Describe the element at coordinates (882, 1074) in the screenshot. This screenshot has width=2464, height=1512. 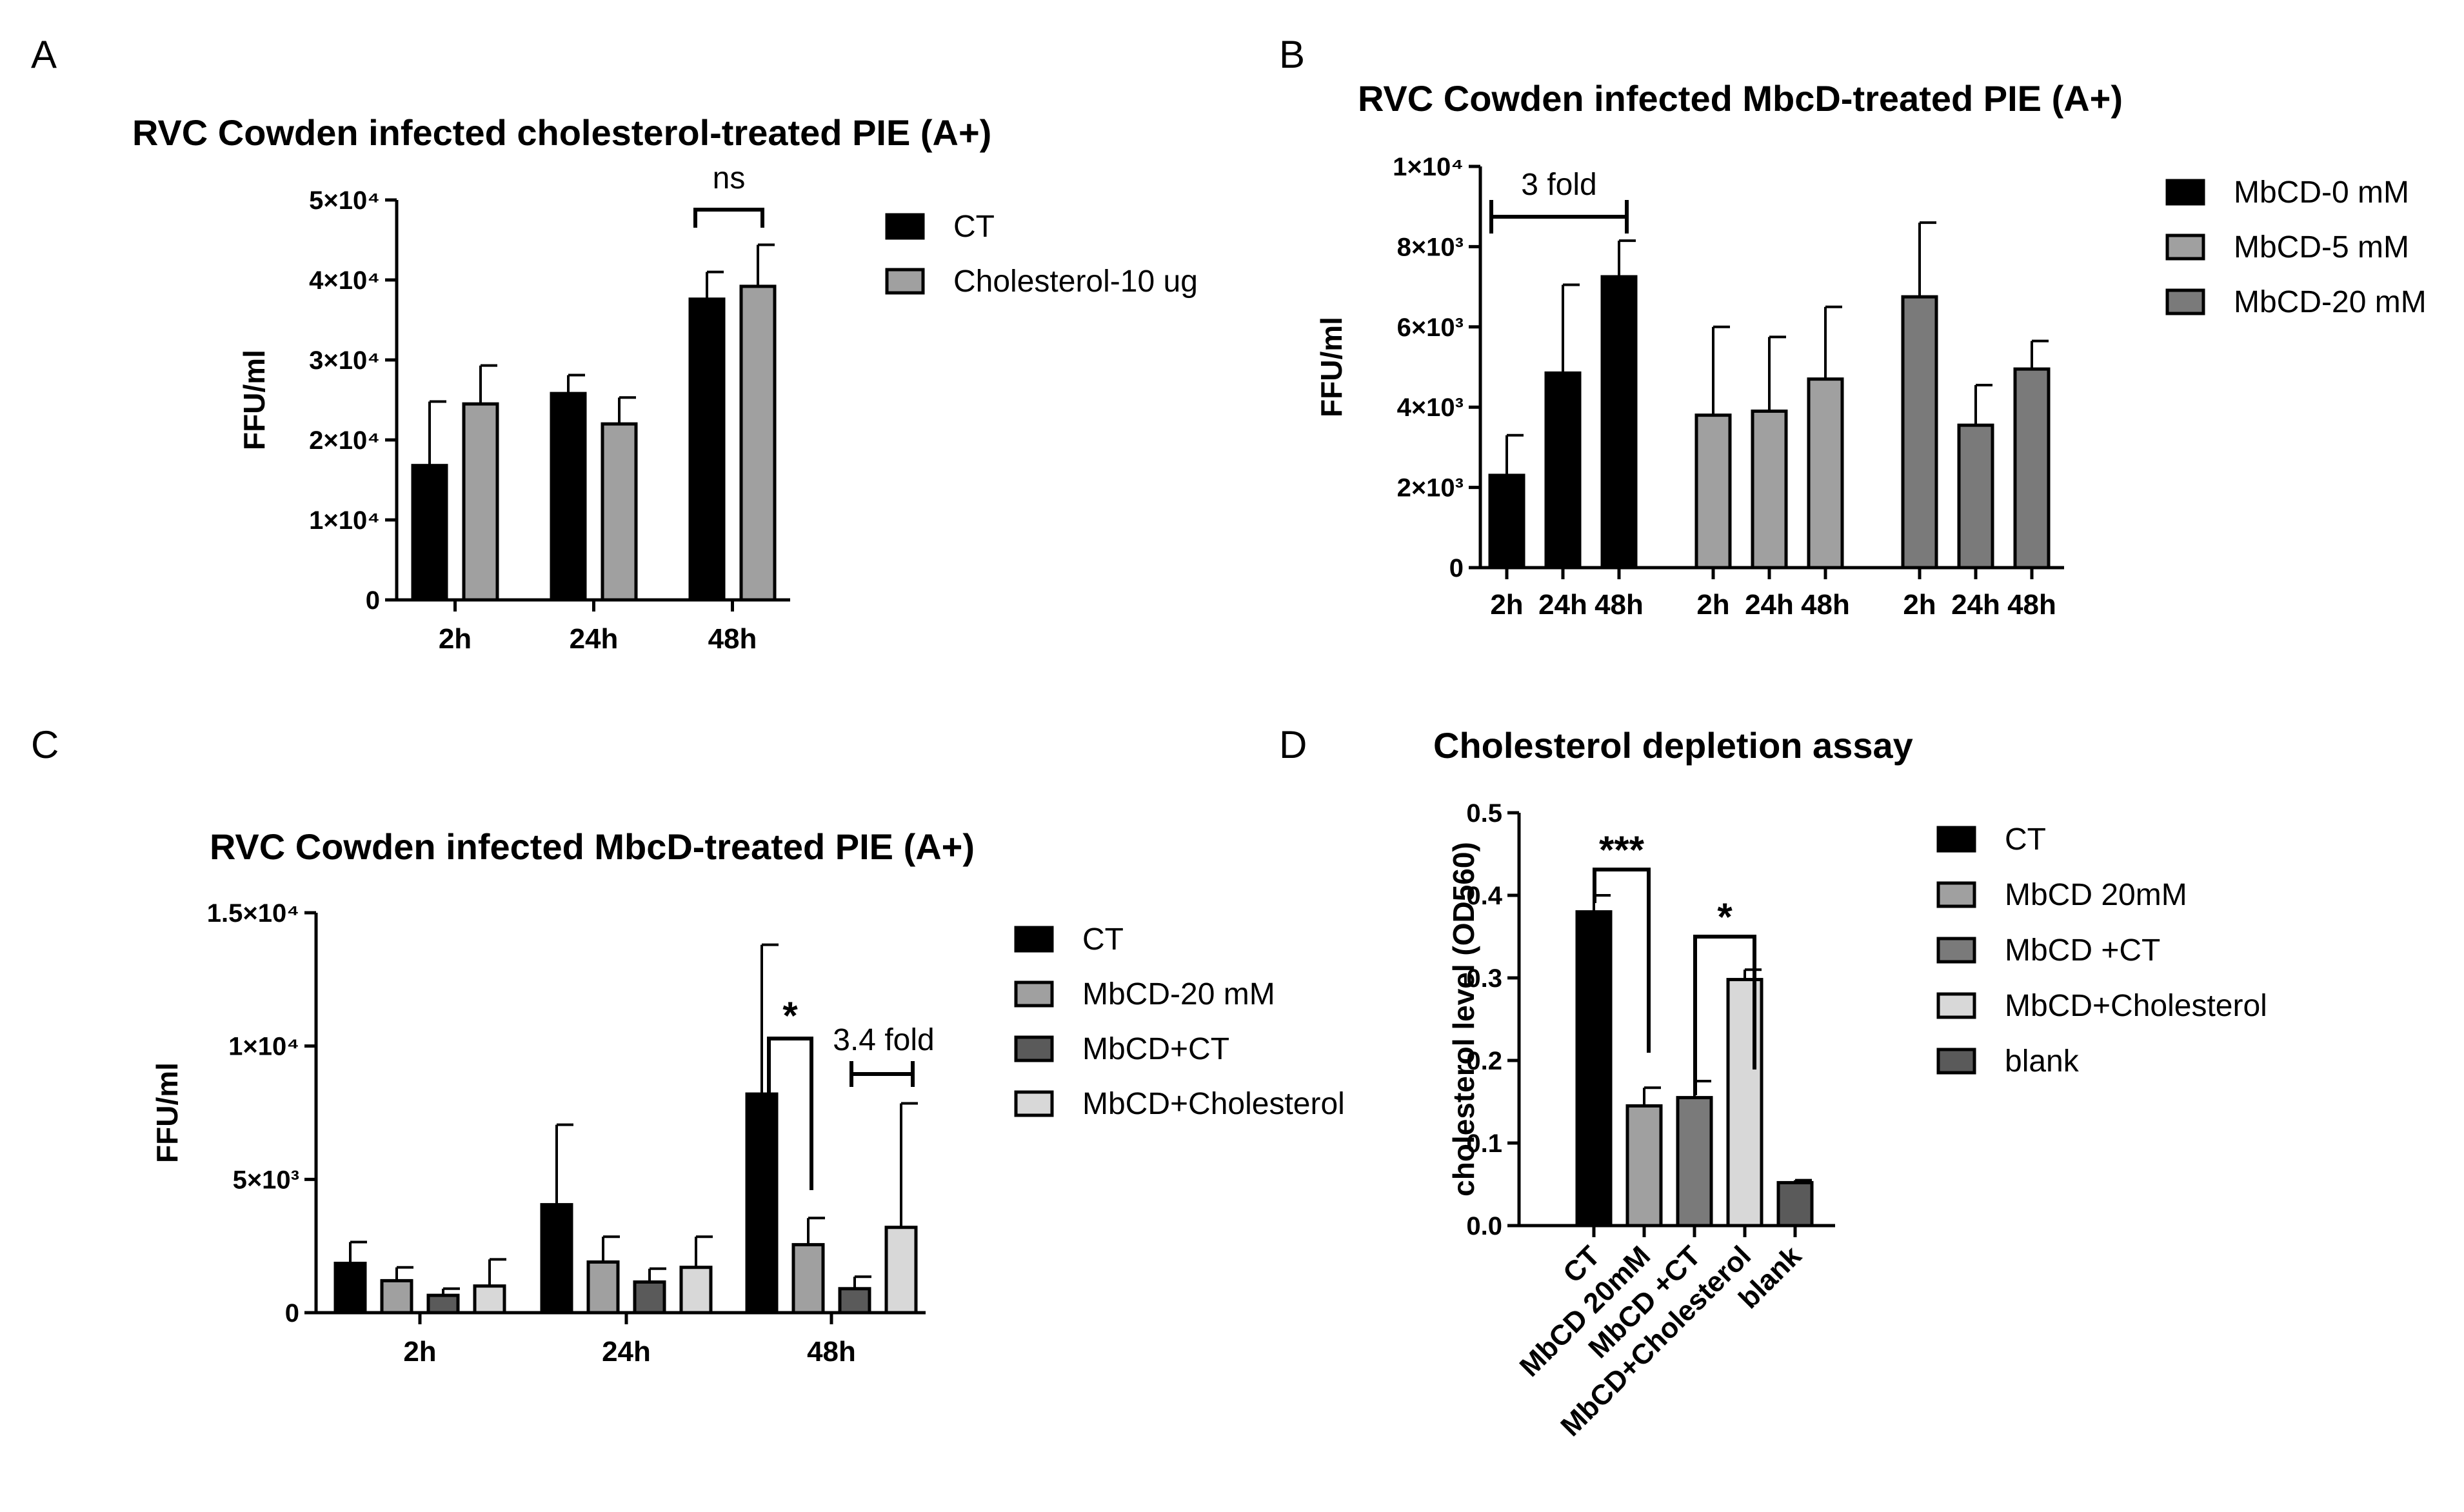
I see `c-fold-bracket` at that location.